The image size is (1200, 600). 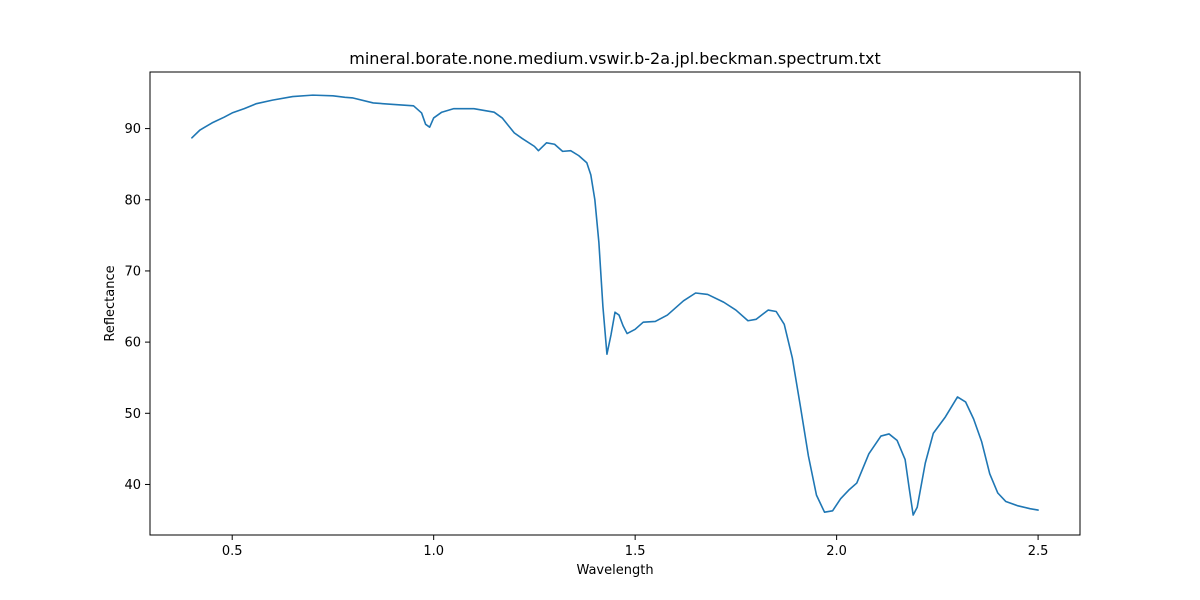 I want to click on y-axis-ticks: 40 50 60 70 80 90, so click(x=137, y=307).